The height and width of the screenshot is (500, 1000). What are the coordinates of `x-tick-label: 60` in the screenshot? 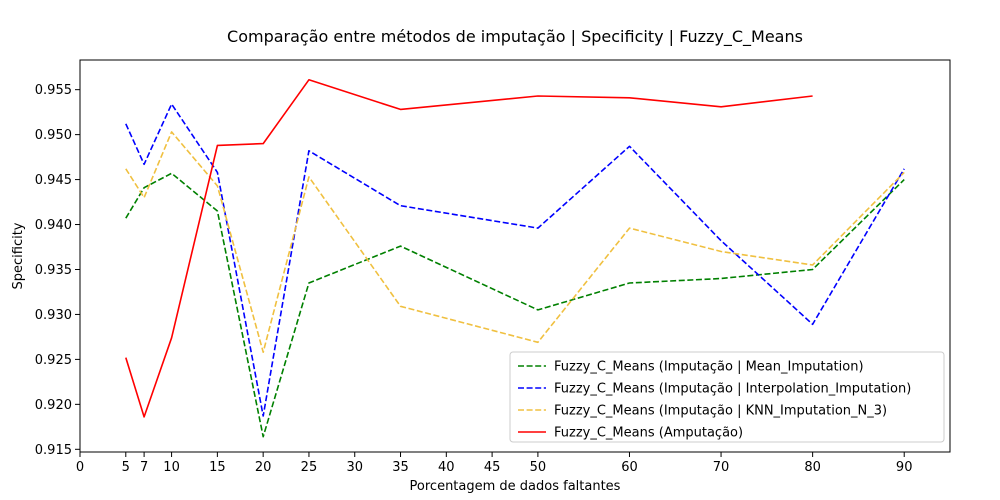 It's located at (629, 467).